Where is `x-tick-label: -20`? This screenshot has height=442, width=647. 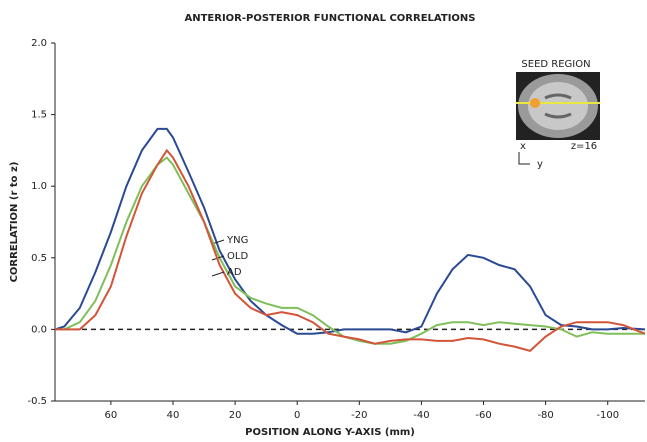
x-tick-label: -20 is located at coordinates (359, 415).